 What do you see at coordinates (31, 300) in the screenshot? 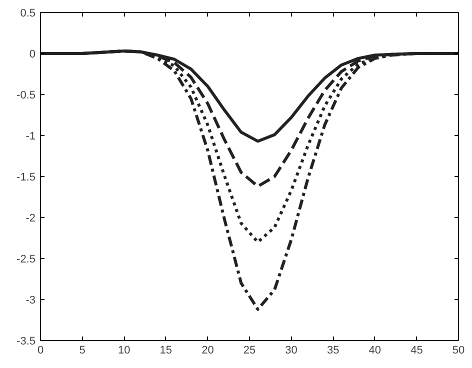
I see `y-tick-label: -3` at bounding box center [31, 300].